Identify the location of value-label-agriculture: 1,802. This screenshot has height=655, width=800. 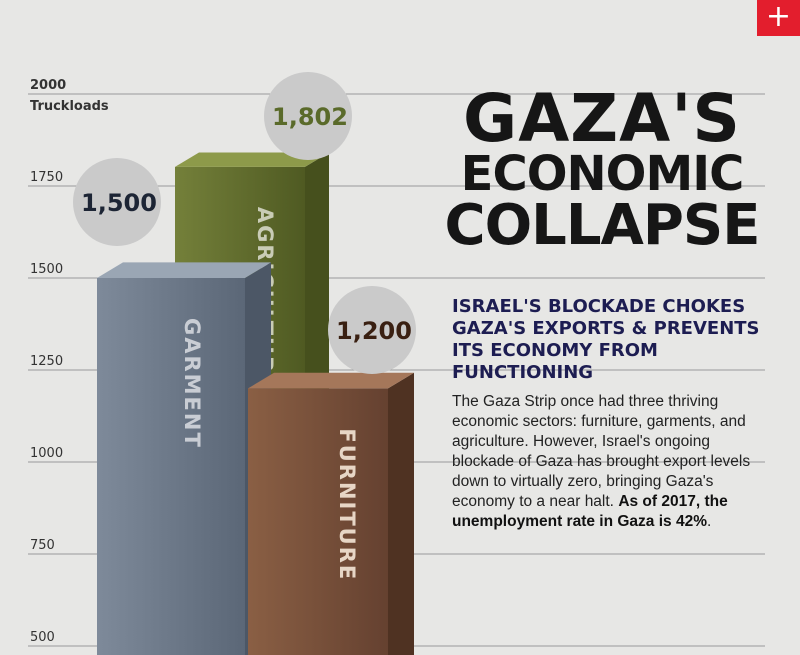
(310, 117).